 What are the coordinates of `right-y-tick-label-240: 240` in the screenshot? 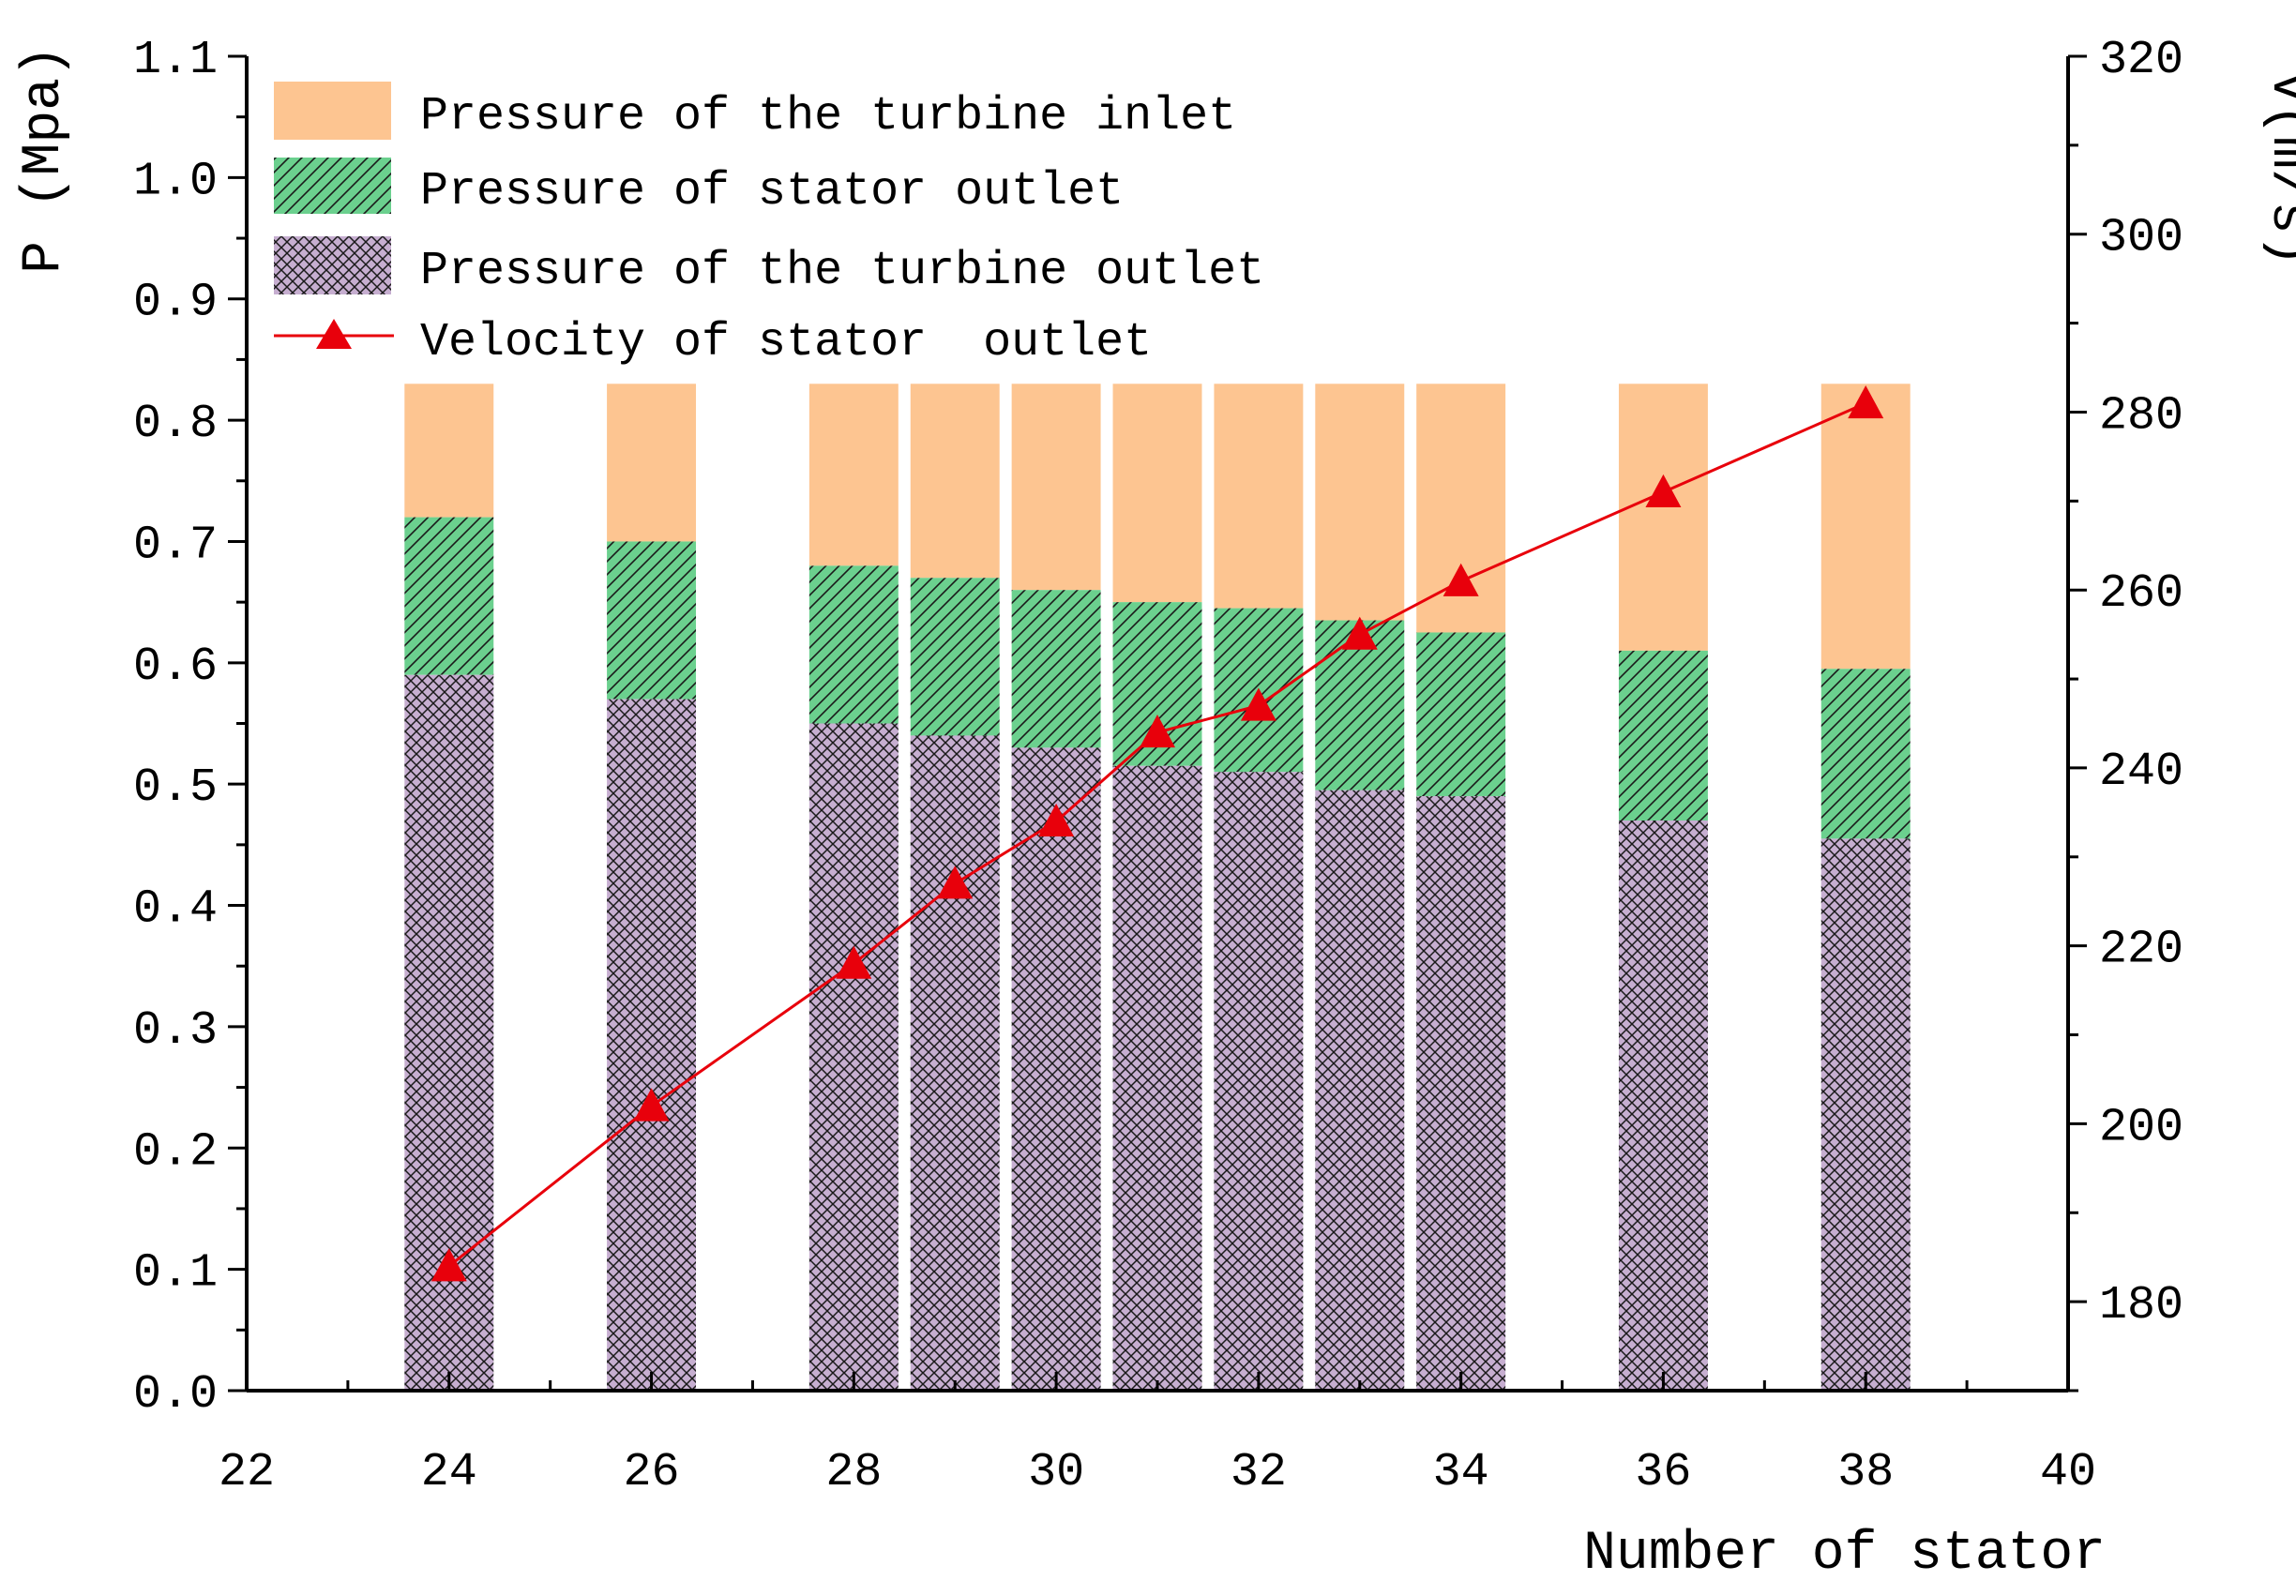 It's located at (2141, 772).